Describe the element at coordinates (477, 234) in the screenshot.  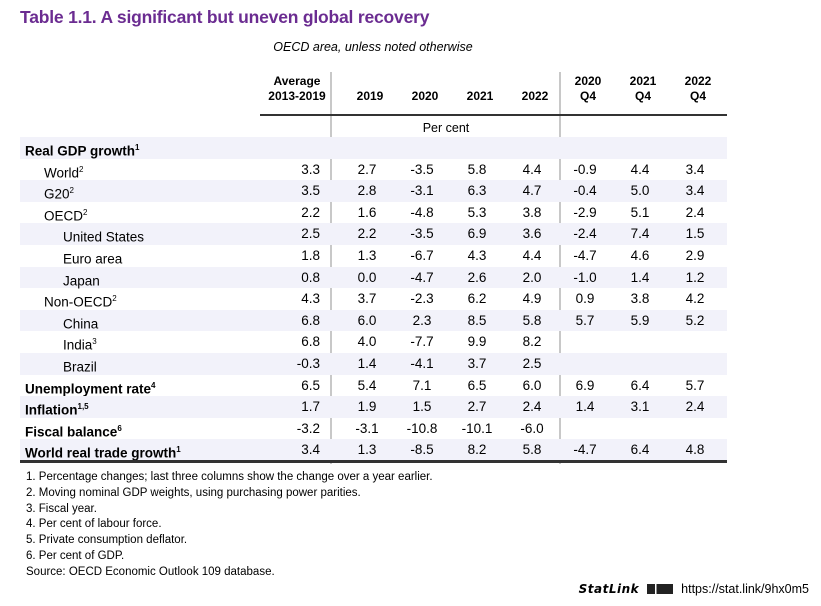
I see `cell-value: 6.9` at that location.